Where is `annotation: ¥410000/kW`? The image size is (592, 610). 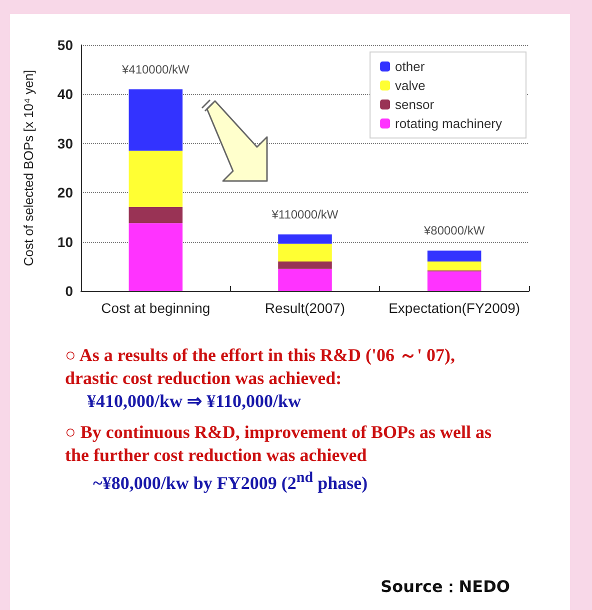 annotation: ¥410000/kW is located at coordinates (155, 69).